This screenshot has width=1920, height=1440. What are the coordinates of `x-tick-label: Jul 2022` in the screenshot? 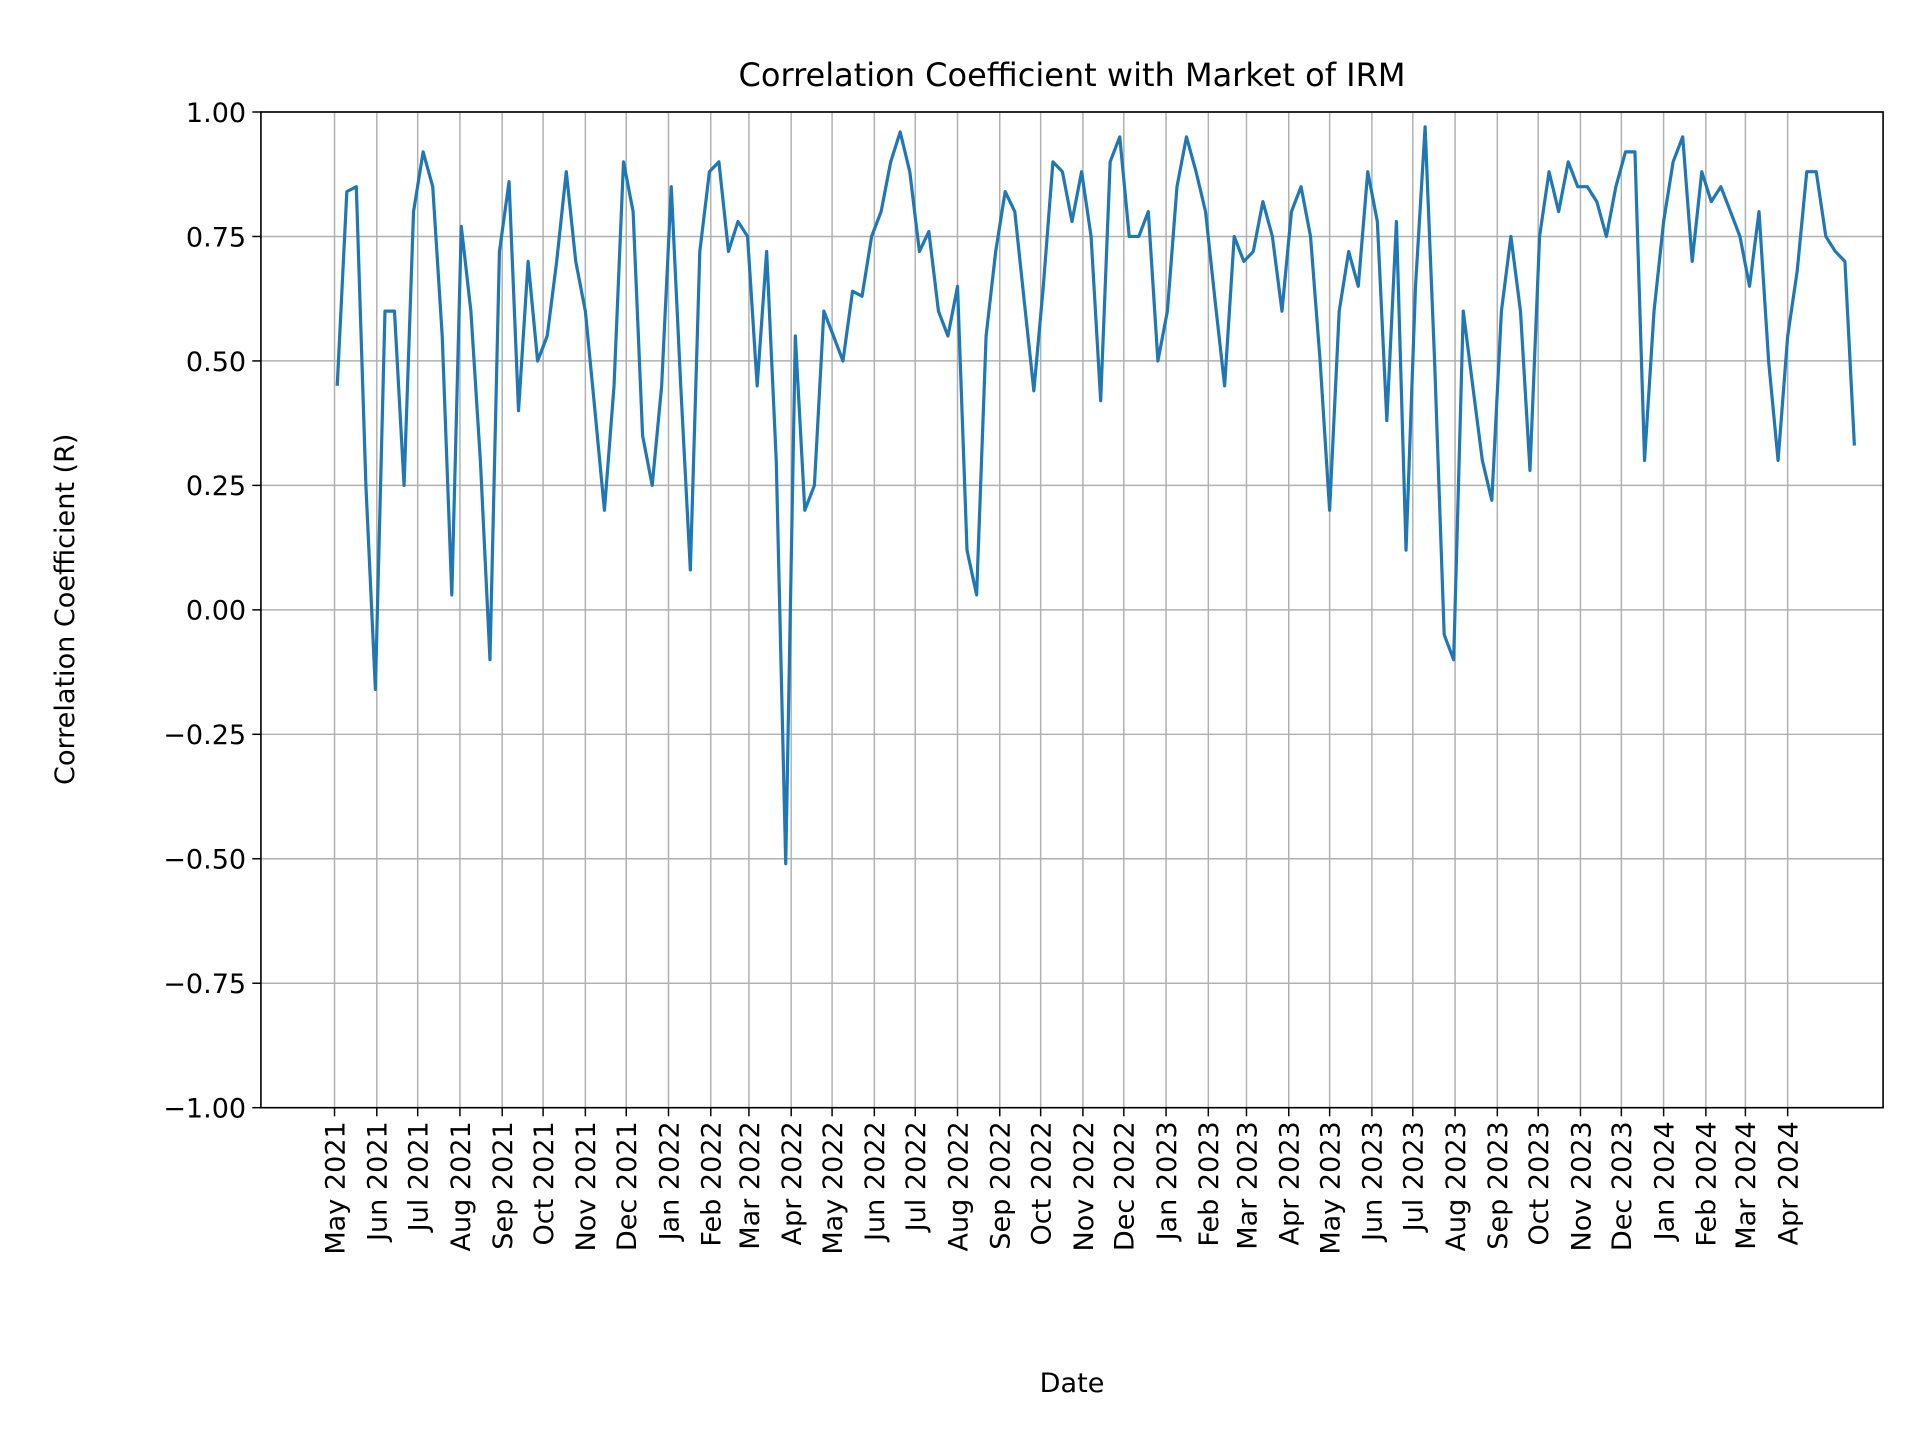 It's located at (916, 1177).